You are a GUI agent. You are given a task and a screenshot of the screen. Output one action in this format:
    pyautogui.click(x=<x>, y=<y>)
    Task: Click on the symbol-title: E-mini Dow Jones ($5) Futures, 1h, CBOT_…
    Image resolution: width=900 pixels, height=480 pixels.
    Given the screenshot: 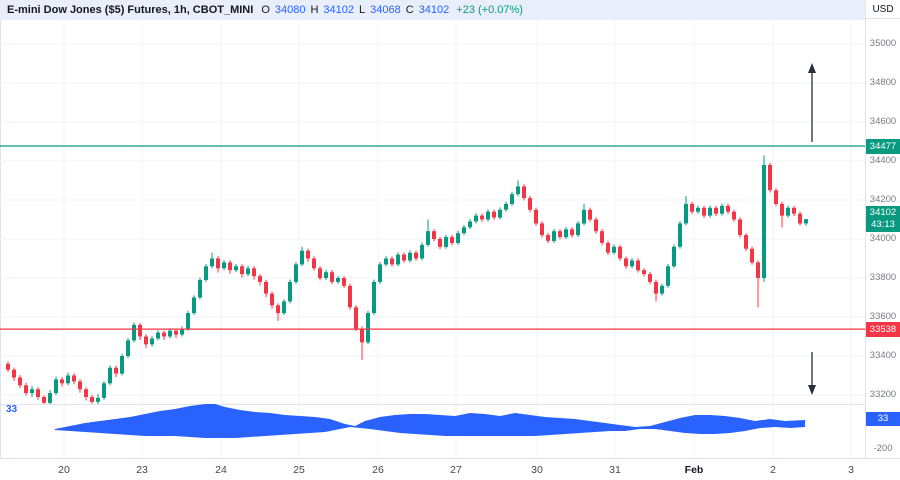 What is the action you would take?
    pyautogui.click(x=130, y=10)
    